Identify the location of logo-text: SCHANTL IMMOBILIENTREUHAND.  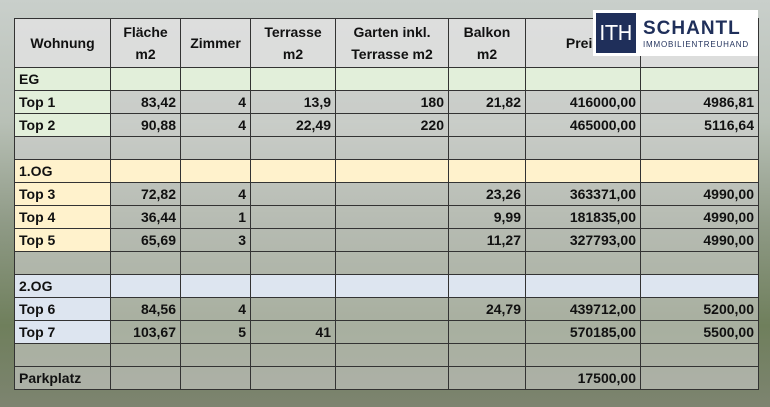
(696, 33).